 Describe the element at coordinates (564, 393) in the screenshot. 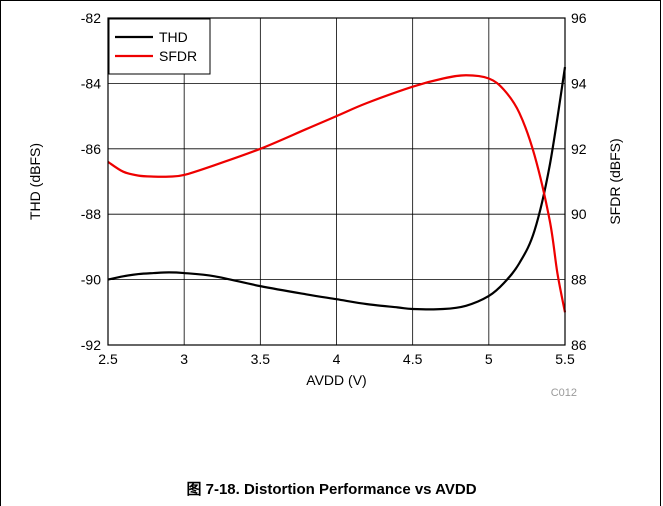

I see `chart-code-annotation: C012` at that location.